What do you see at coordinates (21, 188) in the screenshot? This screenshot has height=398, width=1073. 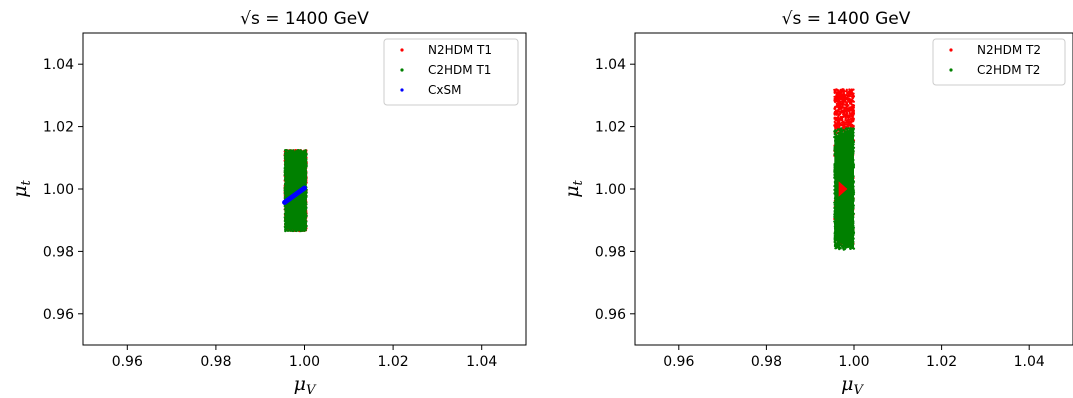 I see `y-axis-label: μt` at bounding box center [21, 188].